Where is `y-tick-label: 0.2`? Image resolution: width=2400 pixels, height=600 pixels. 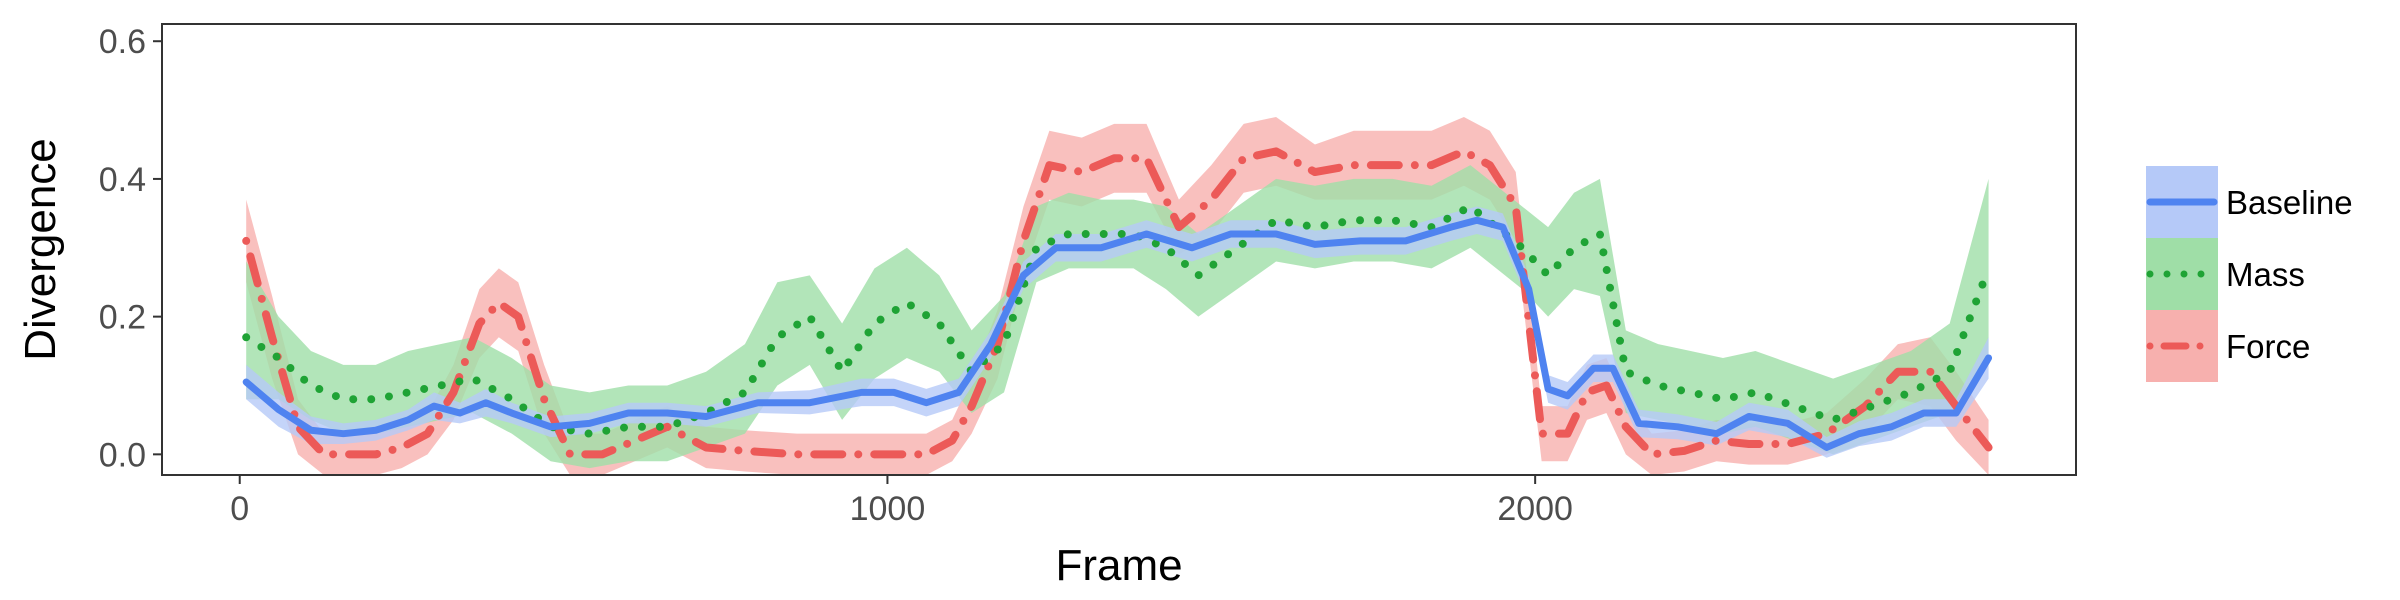 y-tick-label: 0.2 is located at coordinates (122, 318).